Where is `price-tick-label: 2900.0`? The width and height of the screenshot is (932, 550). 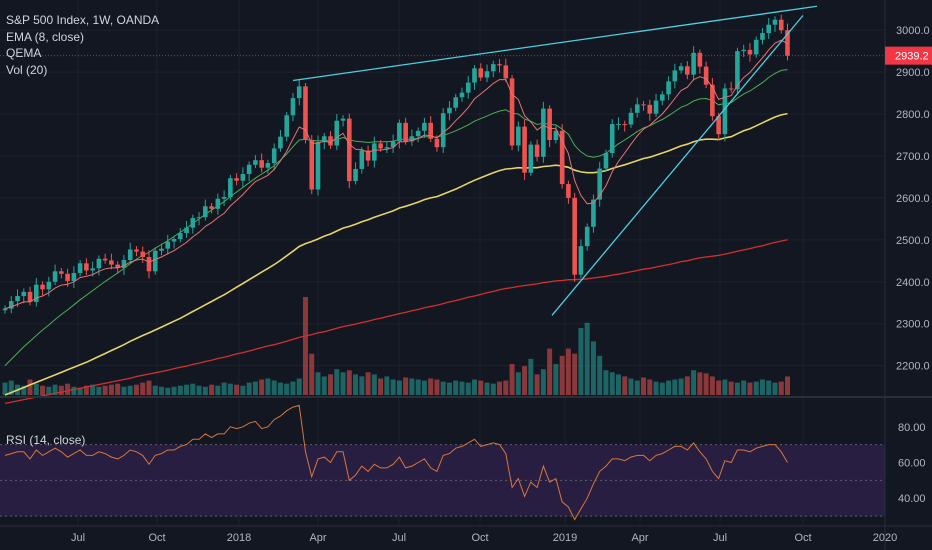
price-tick-label: 2900.0 is located at coordinates (913, 73).